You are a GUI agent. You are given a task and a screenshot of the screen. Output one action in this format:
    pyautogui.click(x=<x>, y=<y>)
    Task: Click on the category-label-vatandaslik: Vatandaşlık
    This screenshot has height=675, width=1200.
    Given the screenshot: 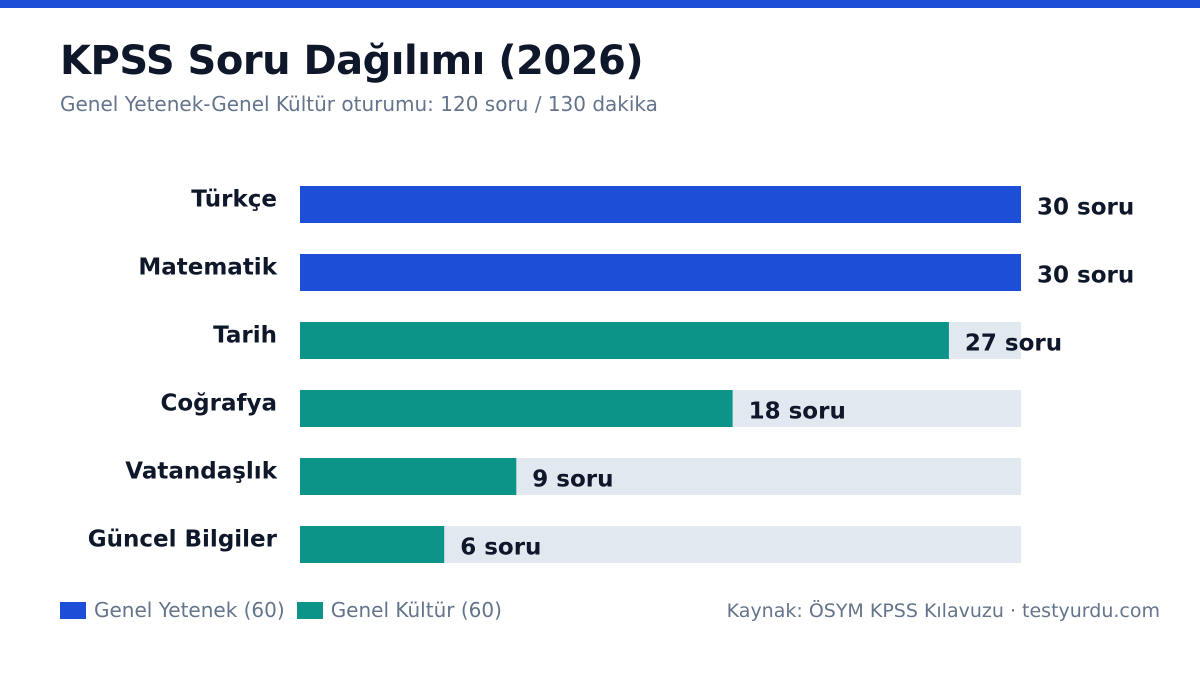 What is the action you would take?
    pyautogui.click(x=201, y=472)
    